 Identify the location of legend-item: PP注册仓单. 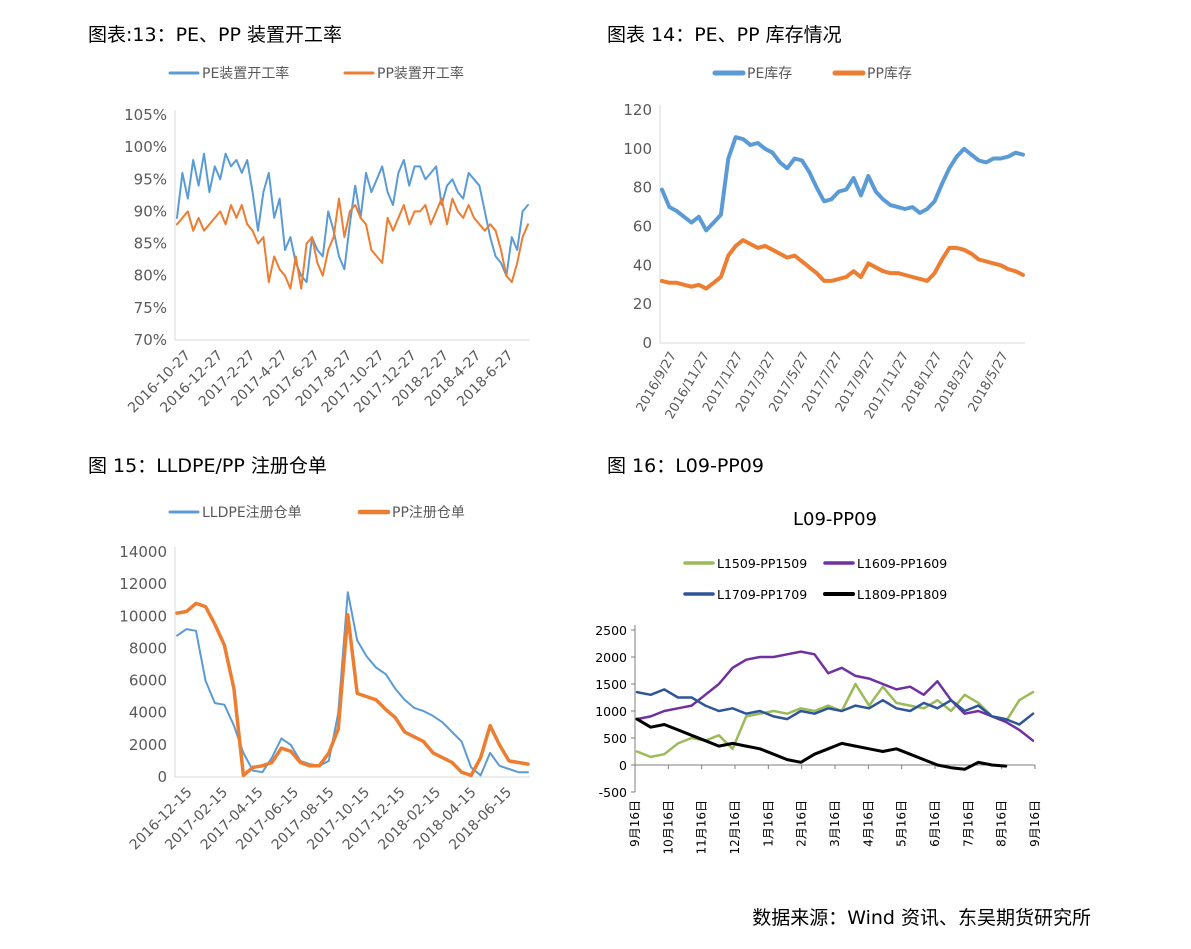
(411, 513).